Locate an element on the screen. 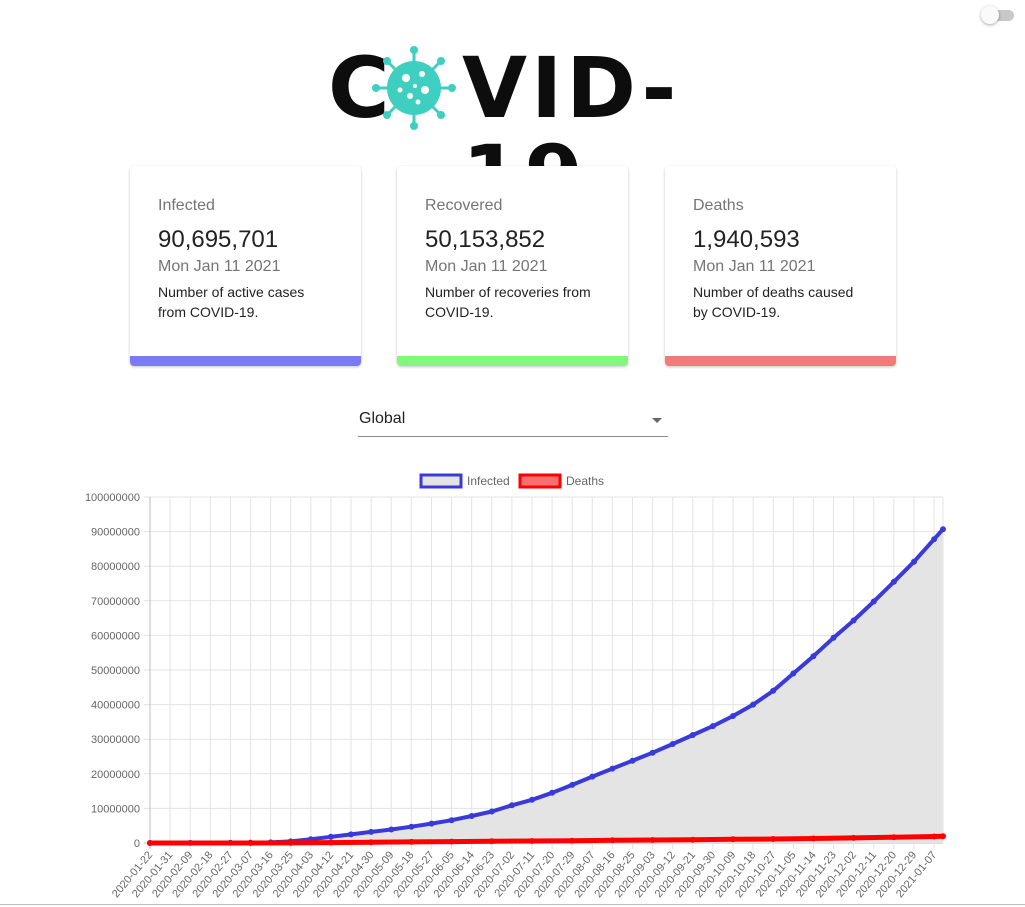  y-tick-label: 70000000 is located at coordinates (115, 602).